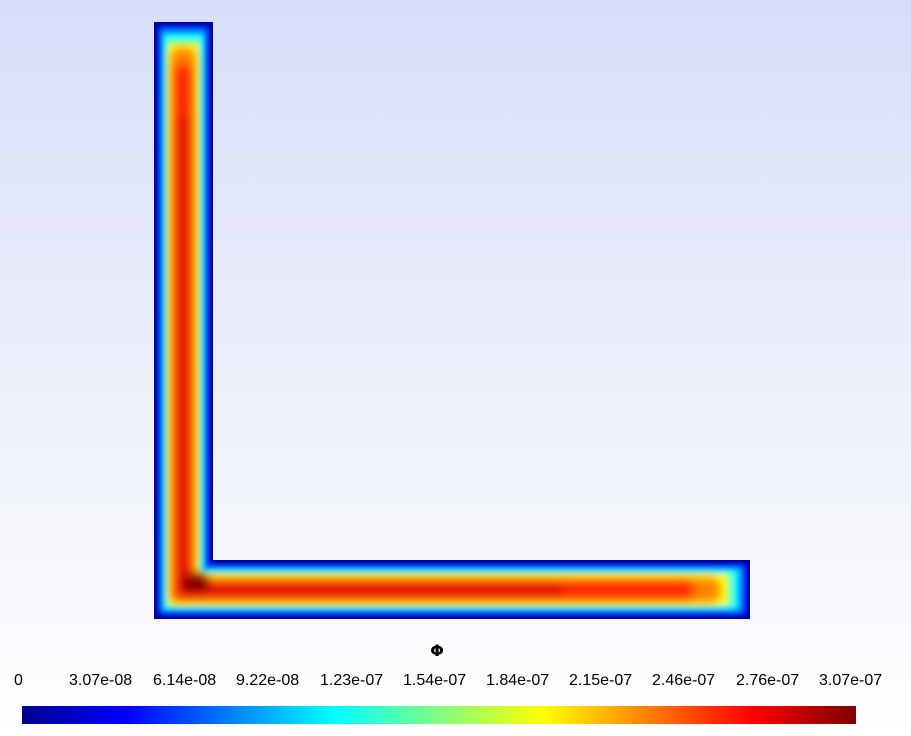  Describe the element at coordinates (601, 680) in the screenshot. I see `colorbar-tick: 2.15e-07` at that location.